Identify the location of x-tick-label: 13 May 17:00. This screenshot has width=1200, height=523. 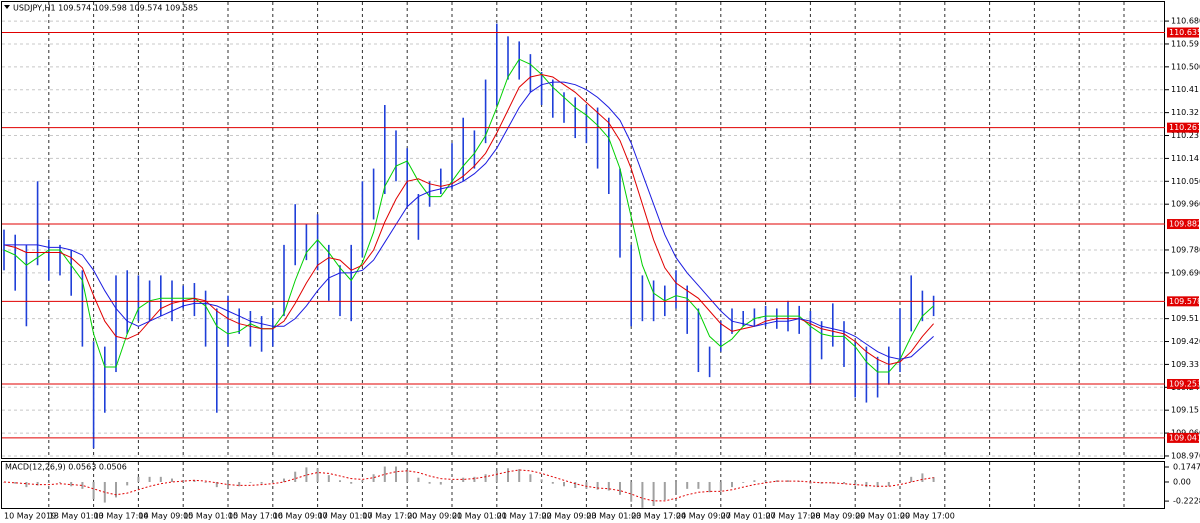
(121, 516).